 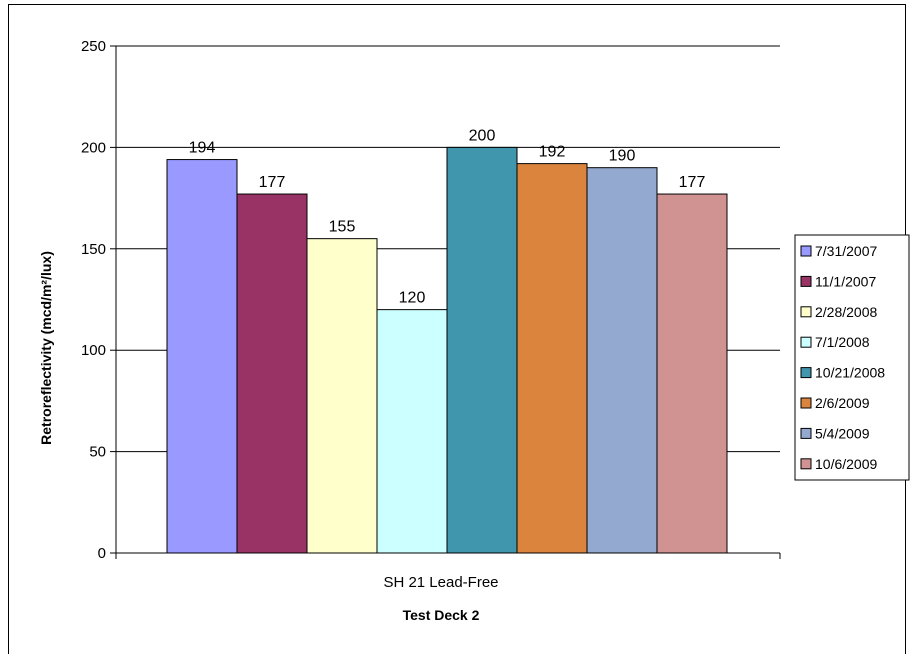 What do you see at coordinates (342, 227) in the screenshot?
I see `data-label: 155` at bounding box center [342, 227].